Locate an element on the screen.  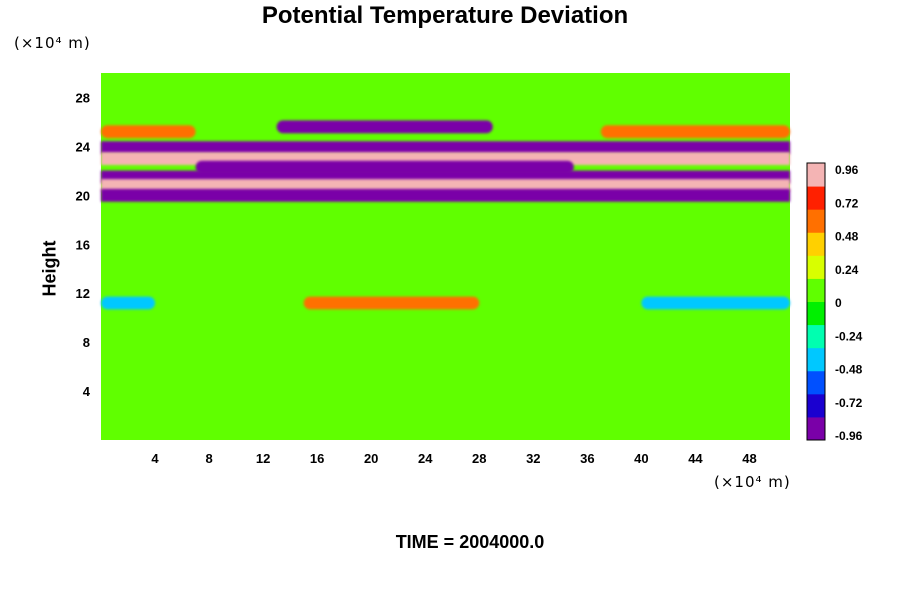
colorbar-label: -0.24 is located at coordinates (849, 336).